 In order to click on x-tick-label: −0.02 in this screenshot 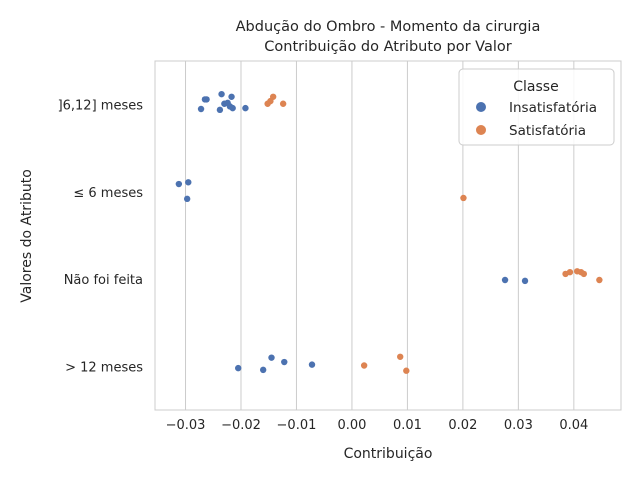, I will do `click(241, 425)`.